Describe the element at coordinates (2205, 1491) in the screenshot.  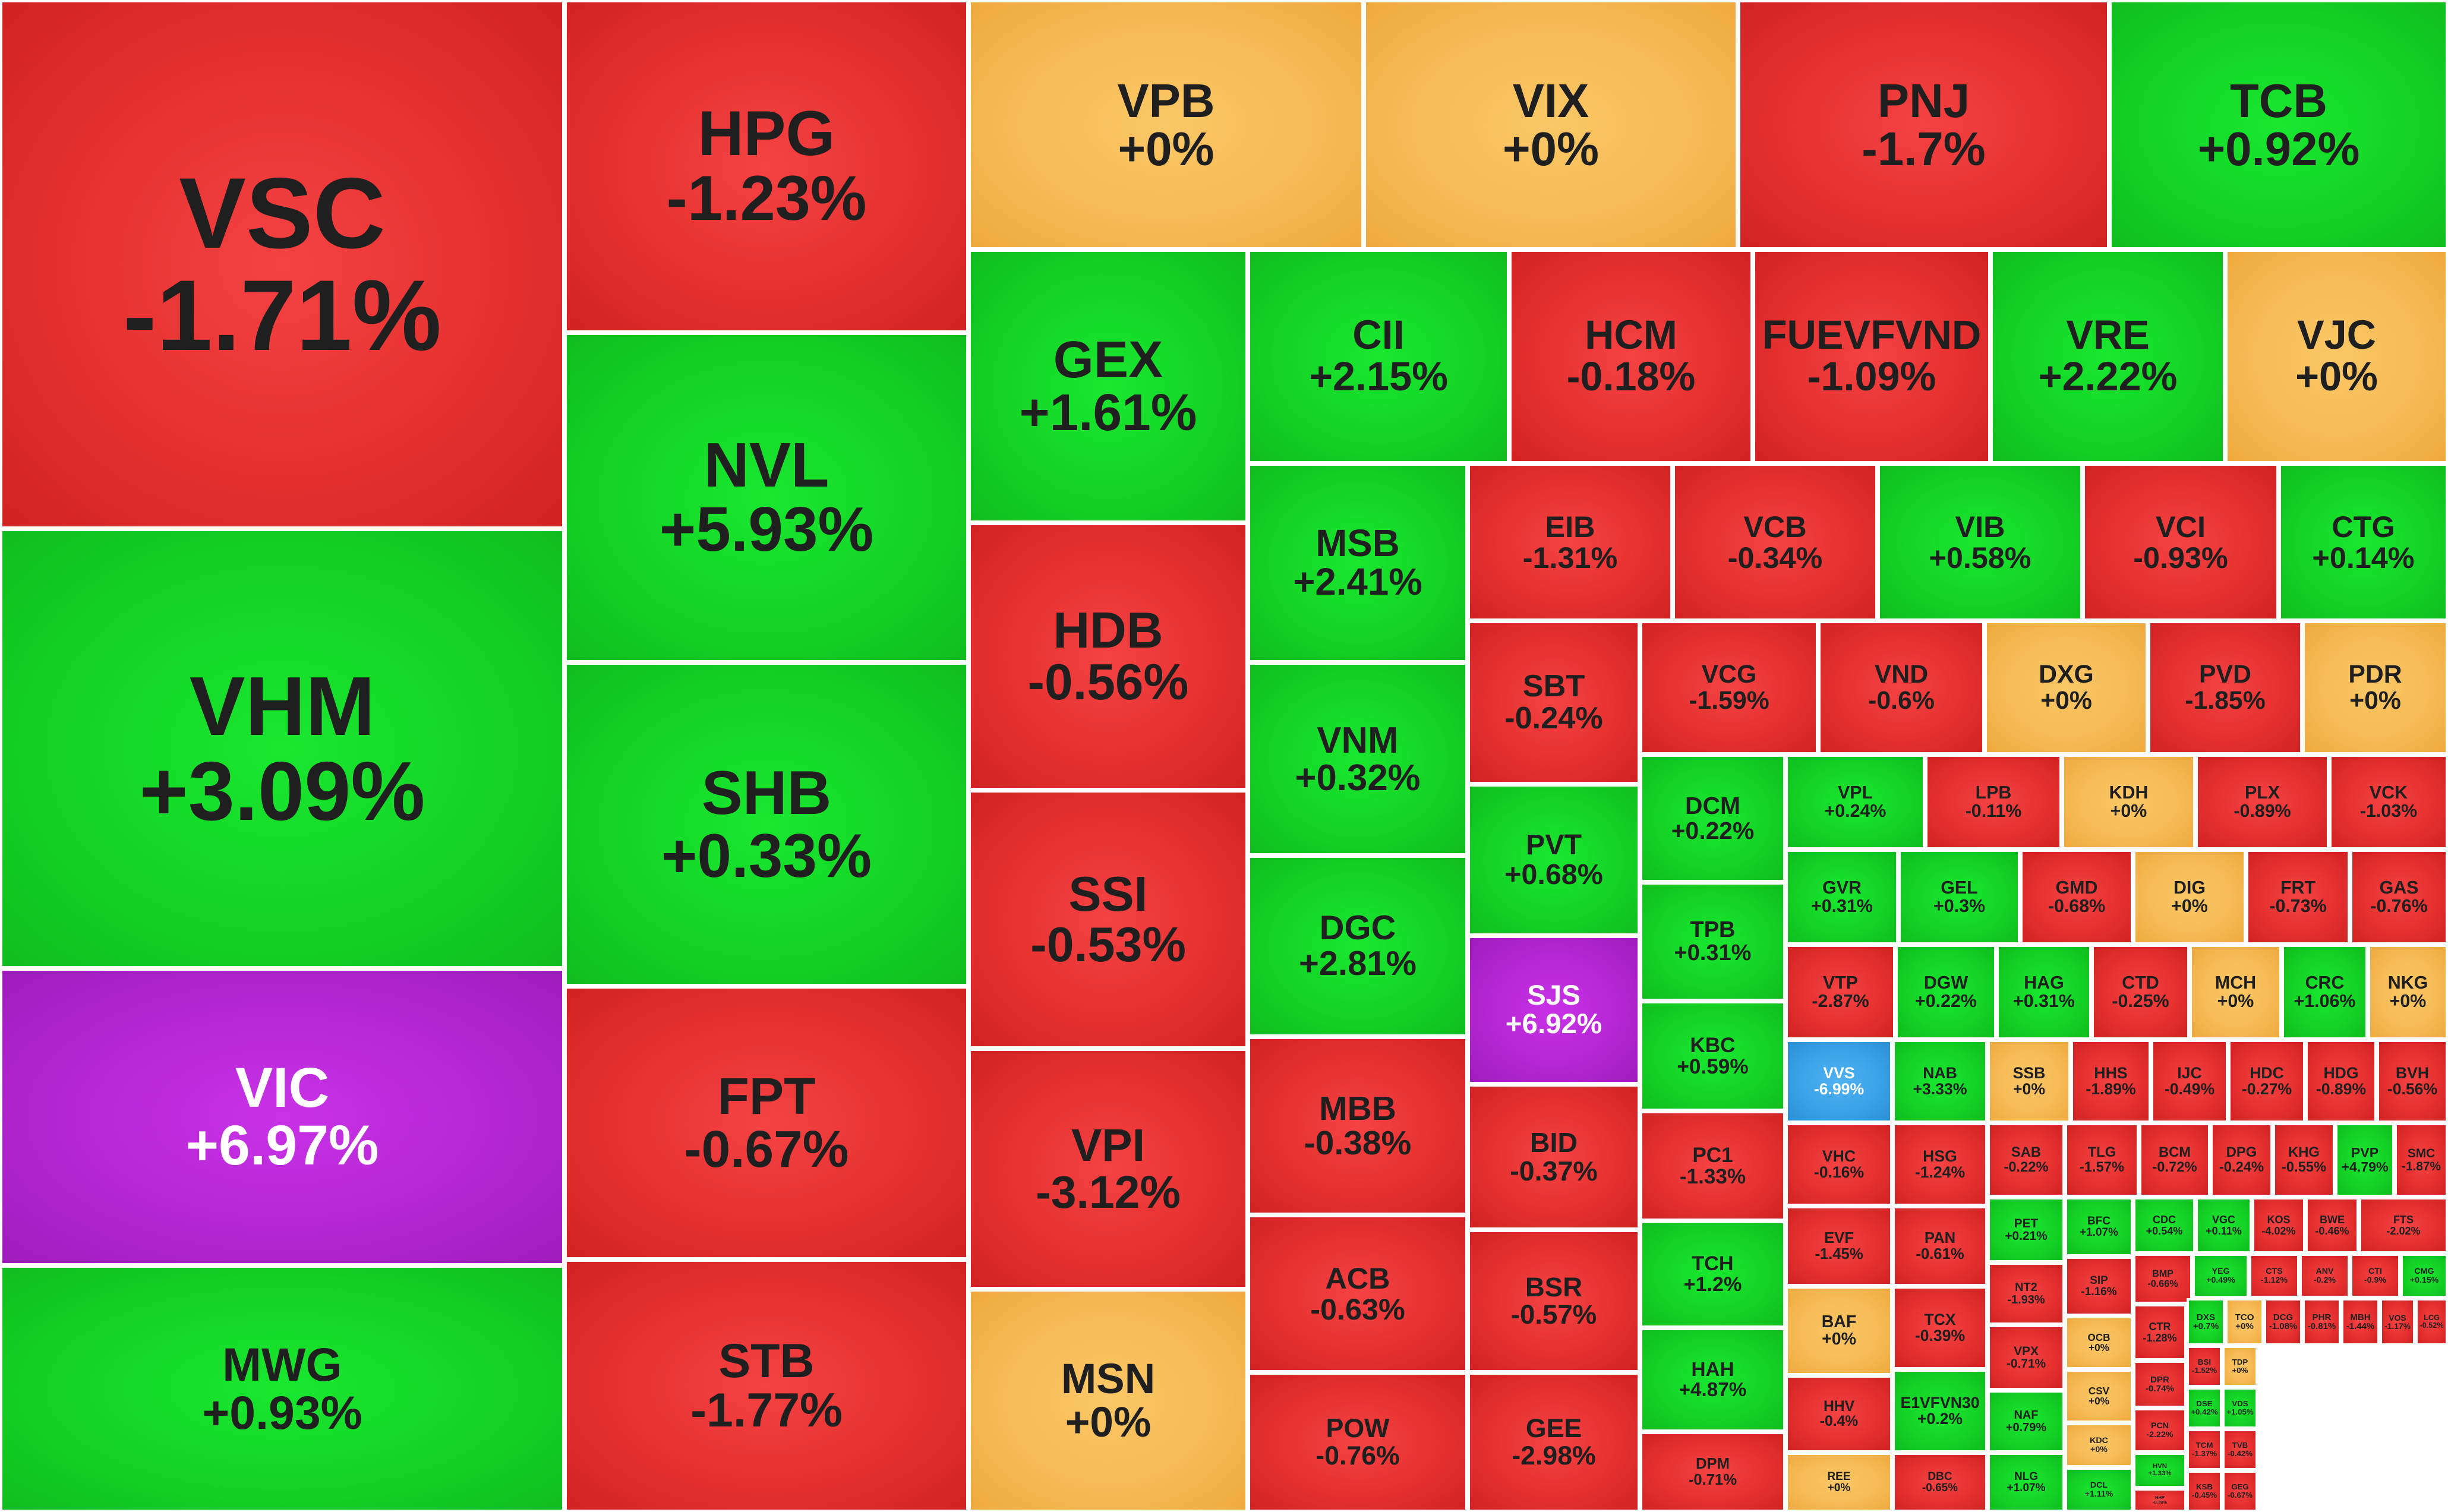
I see `tile-ksb: KSB -0.45%` at that location.